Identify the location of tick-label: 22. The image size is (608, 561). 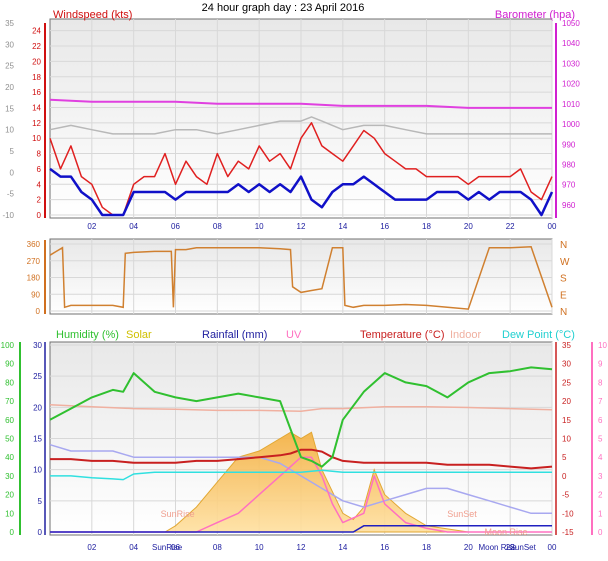
(510, 226).